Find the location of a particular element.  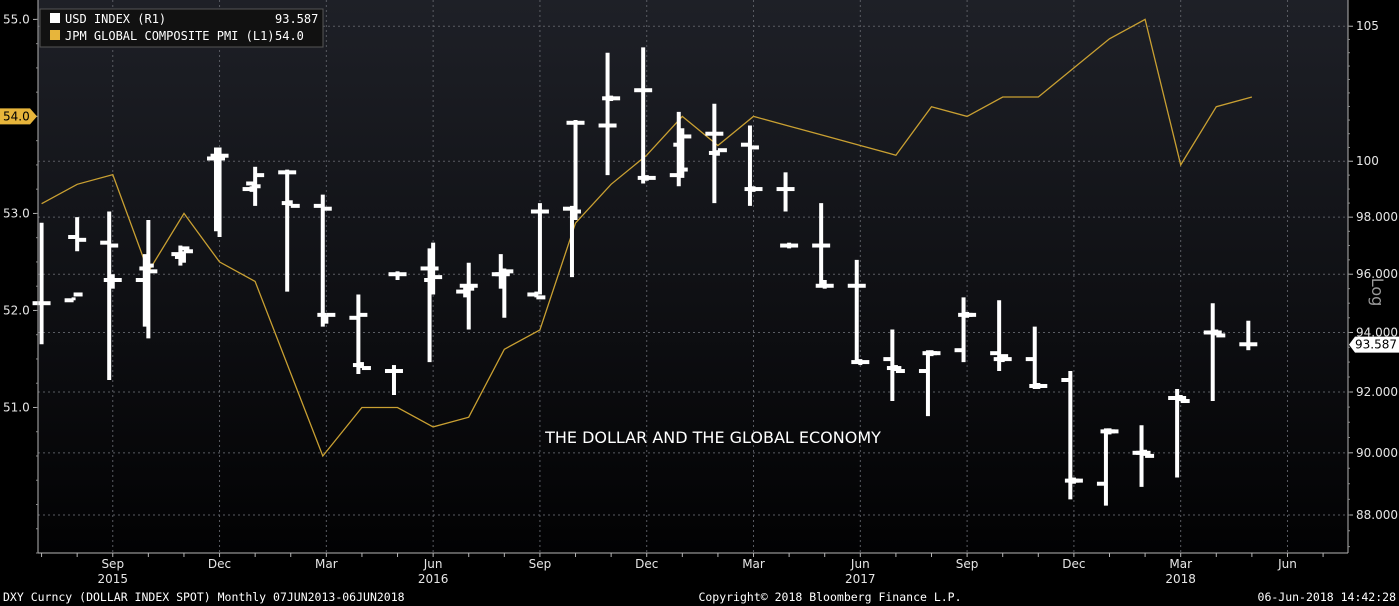

x-year-label: 2016 is located at coordinates (433, 579).